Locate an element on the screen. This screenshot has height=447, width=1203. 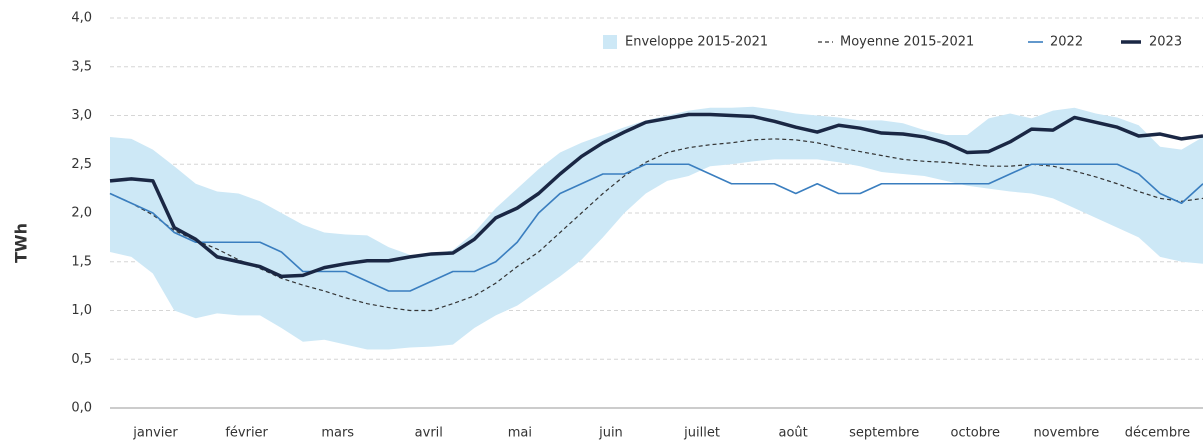
x-tick-label: octobre is located at coordinates (975, 433).